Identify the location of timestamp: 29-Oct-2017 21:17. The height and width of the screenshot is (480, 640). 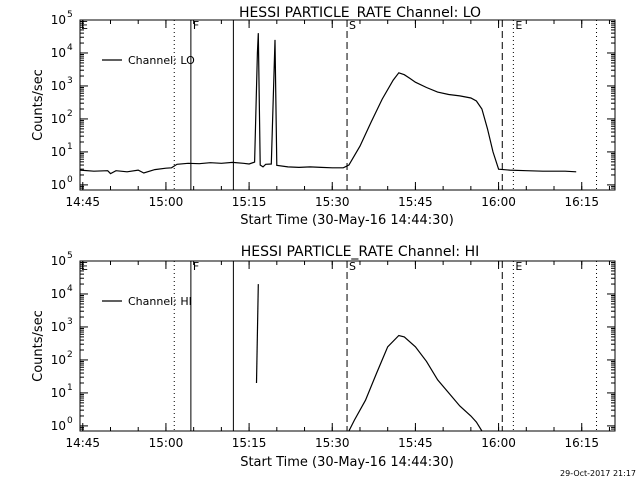
(598, 473).